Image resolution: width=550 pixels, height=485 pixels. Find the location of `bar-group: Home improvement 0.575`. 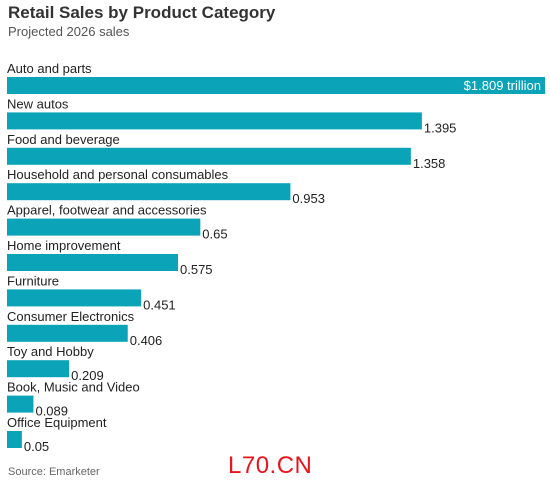

bar-group: Home improvement 0.575 is located at coordinates (110, 257).